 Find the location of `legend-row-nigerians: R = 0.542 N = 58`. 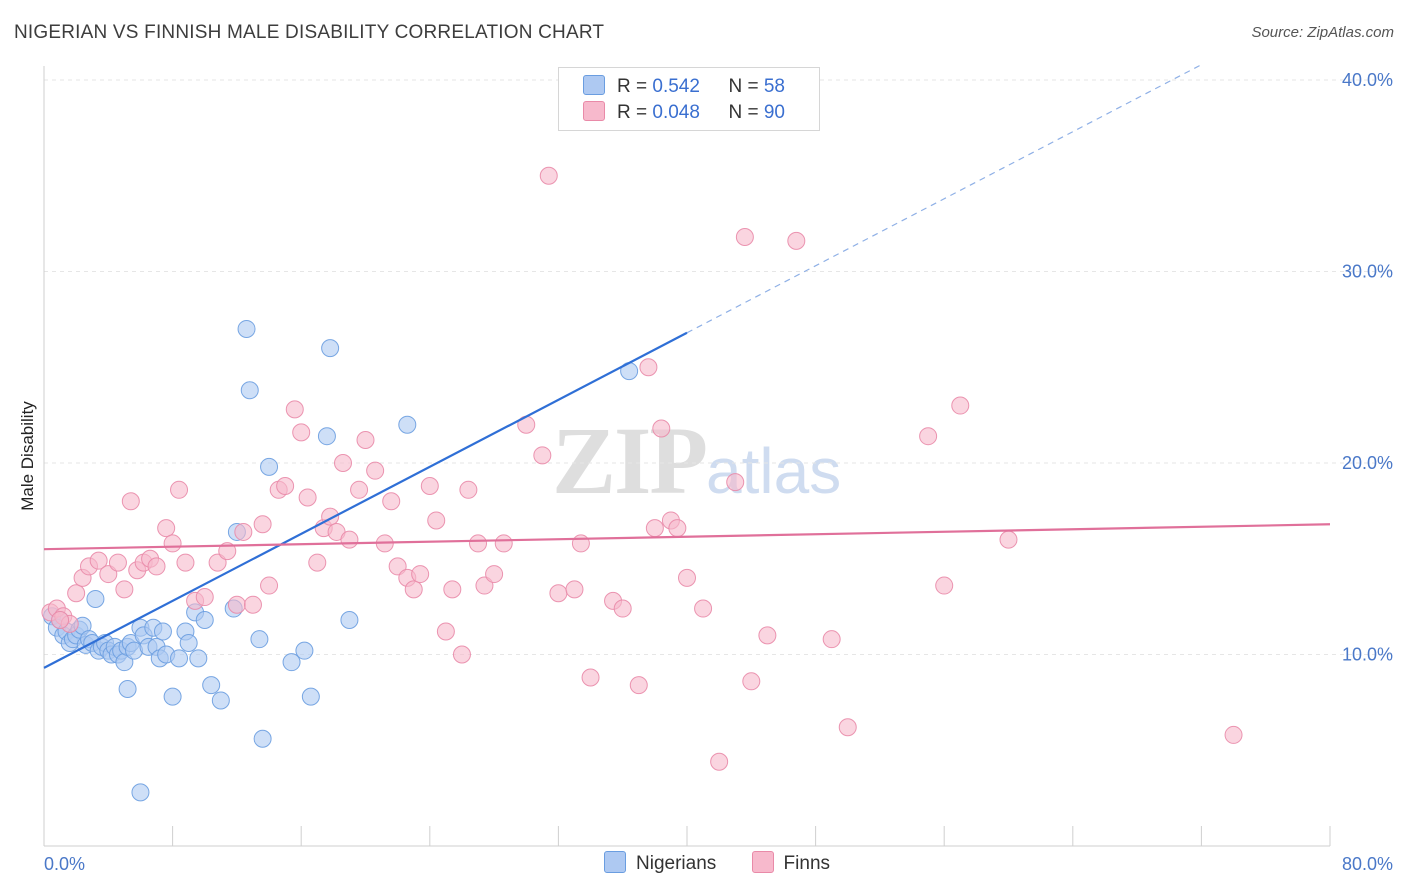

legend-row-nigerians: R = 0.542 N = 58 is located at coordinates (684, 88).